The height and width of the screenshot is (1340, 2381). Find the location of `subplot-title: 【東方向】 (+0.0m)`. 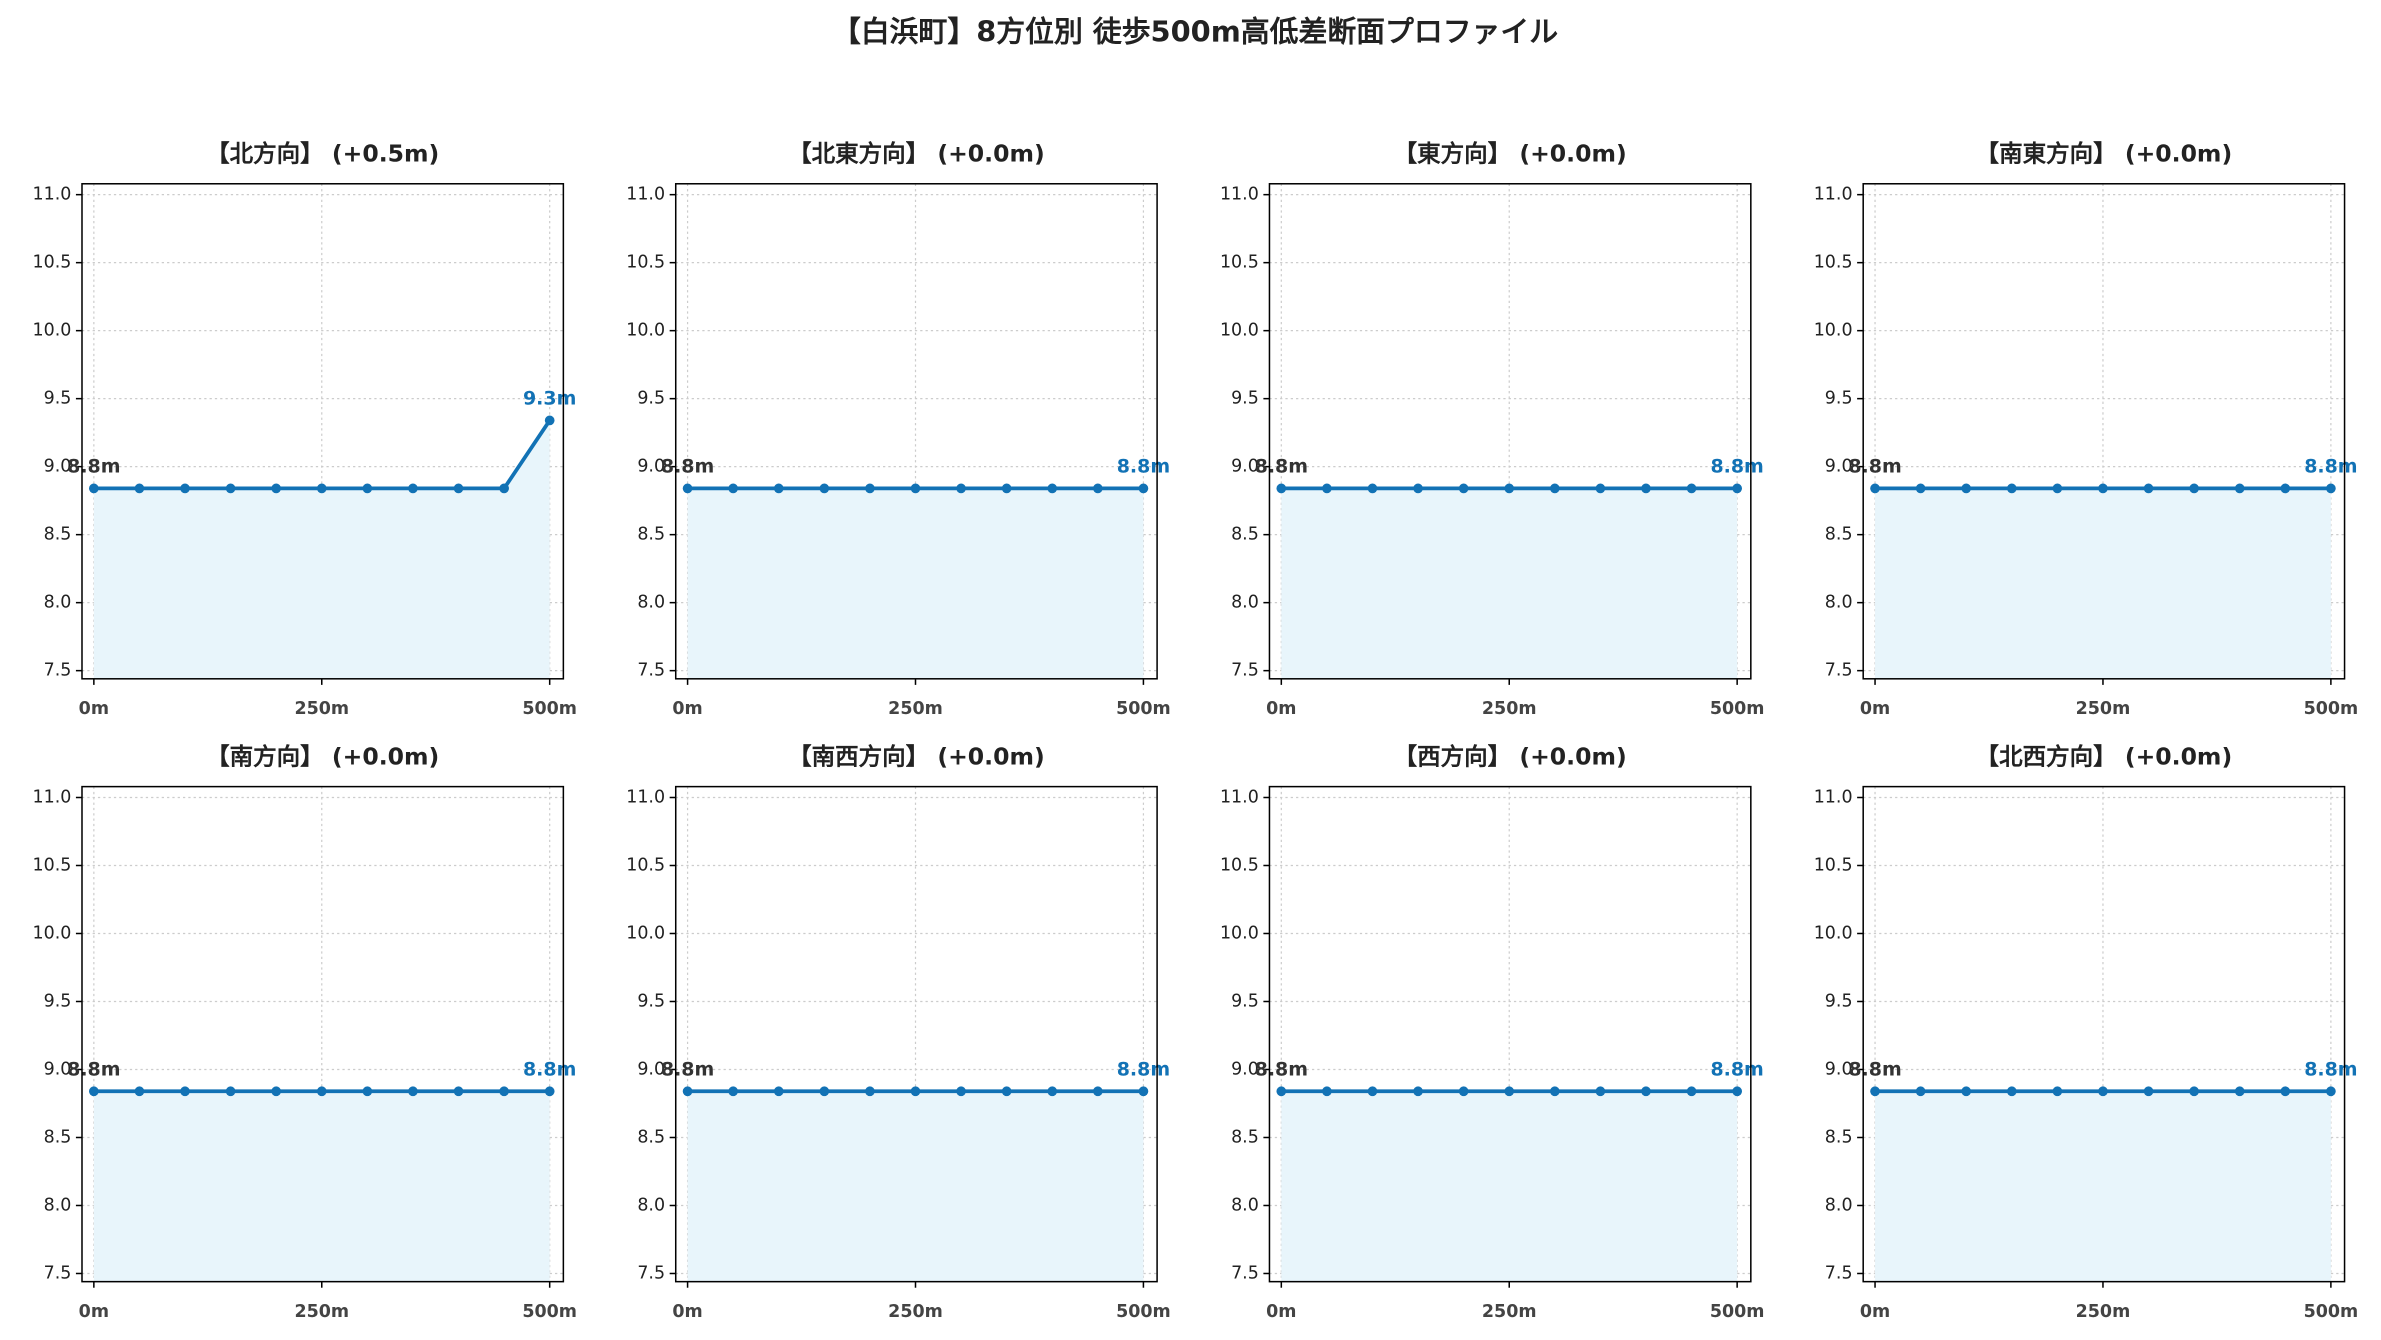

subplot-title: 【東方向】 (+0.0m) is located at coordinates (1510, 153).